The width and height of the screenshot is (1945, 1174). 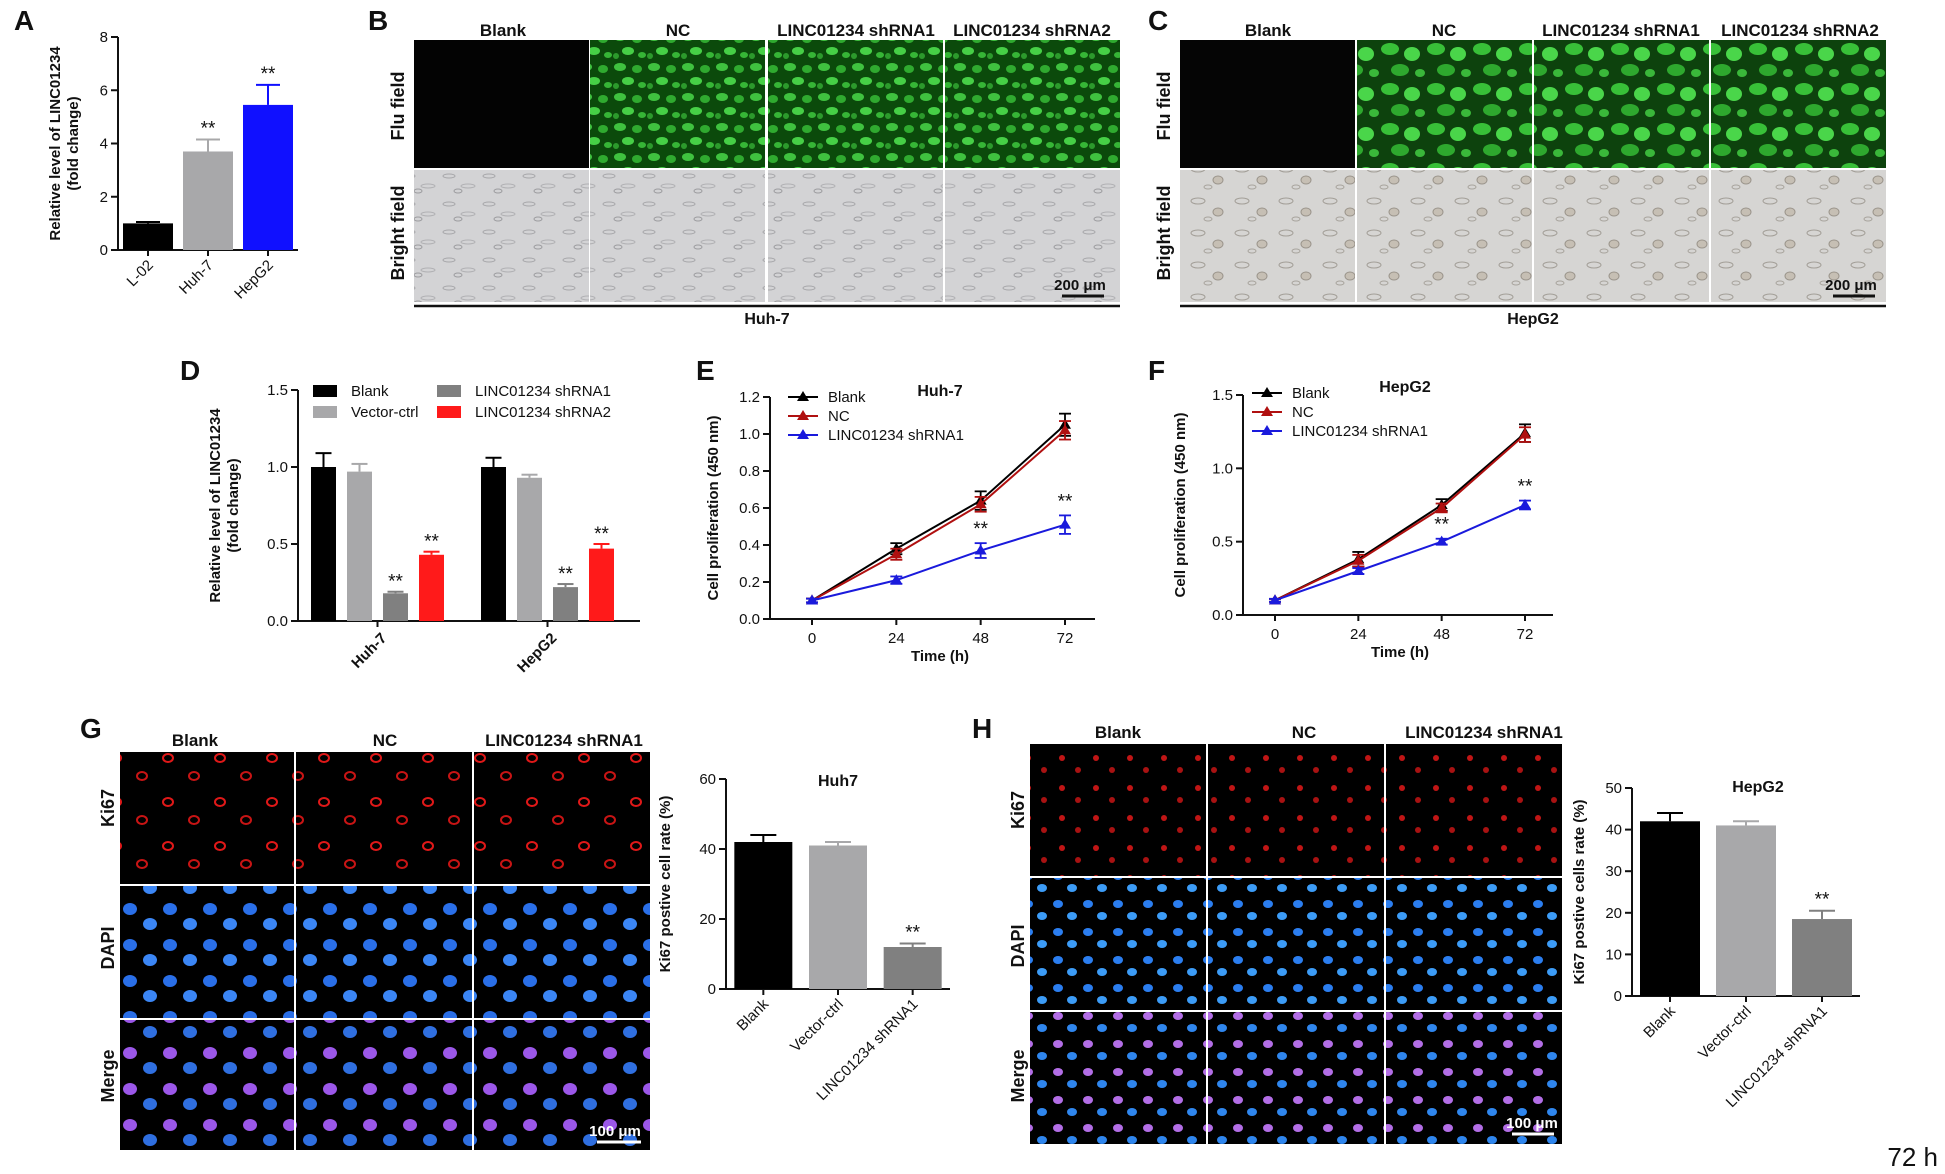 What do you see at coordinates (24, 20) in the screenshot?
I see `panel-letter-a: A` at bounding box center [24, 20].